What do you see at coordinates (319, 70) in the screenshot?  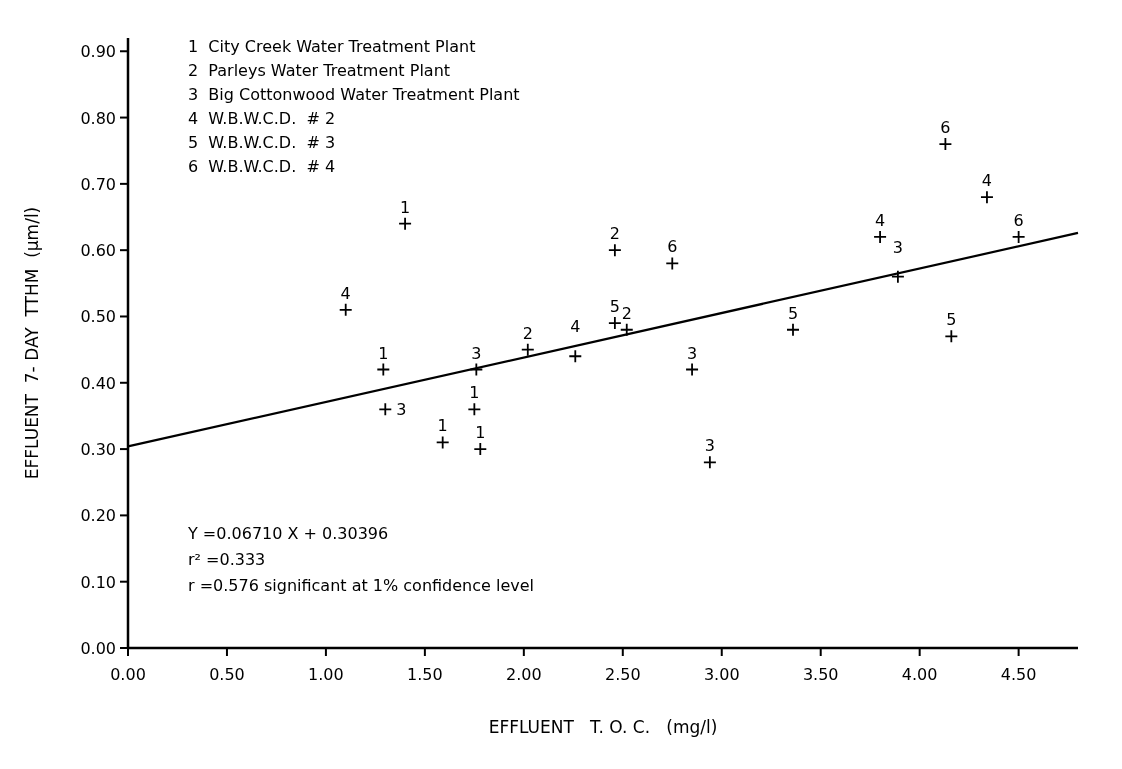 I see `annotation: 2 Parleys Water Treatment Plant` at bounding box center [319, 70].